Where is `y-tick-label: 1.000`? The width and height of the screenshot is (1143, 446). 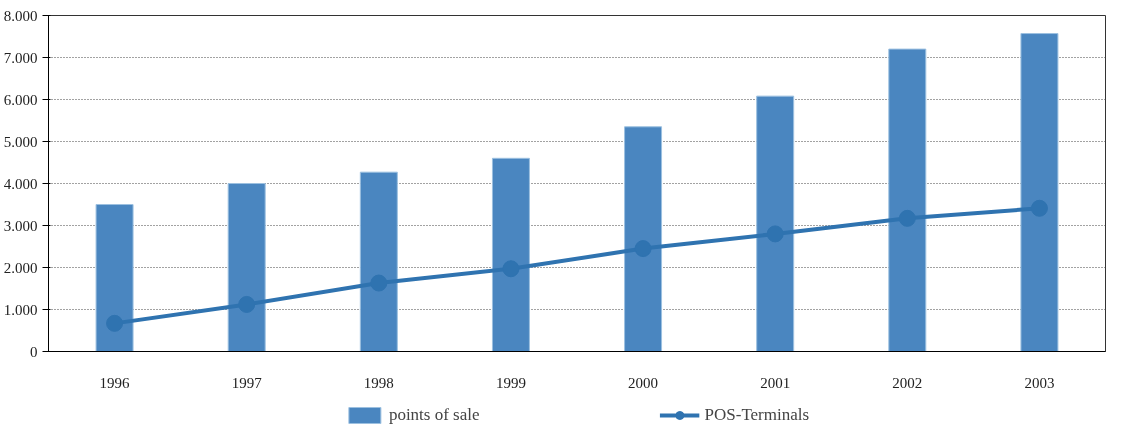 y-tick-label: 1.000 is located at coordinates (20, 309).